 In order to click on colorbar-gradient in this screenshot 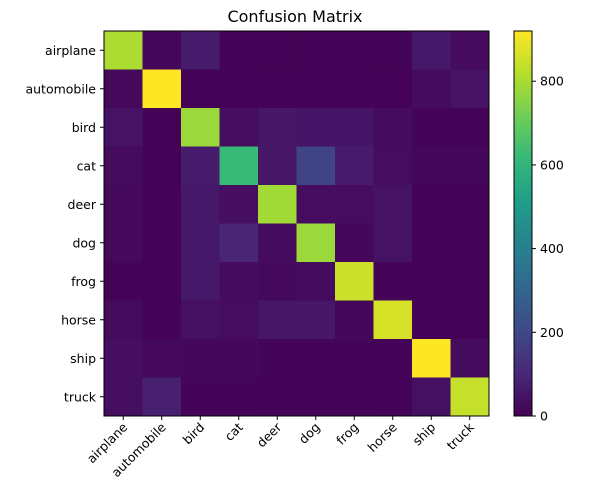, I will do `click(523, 223)`.